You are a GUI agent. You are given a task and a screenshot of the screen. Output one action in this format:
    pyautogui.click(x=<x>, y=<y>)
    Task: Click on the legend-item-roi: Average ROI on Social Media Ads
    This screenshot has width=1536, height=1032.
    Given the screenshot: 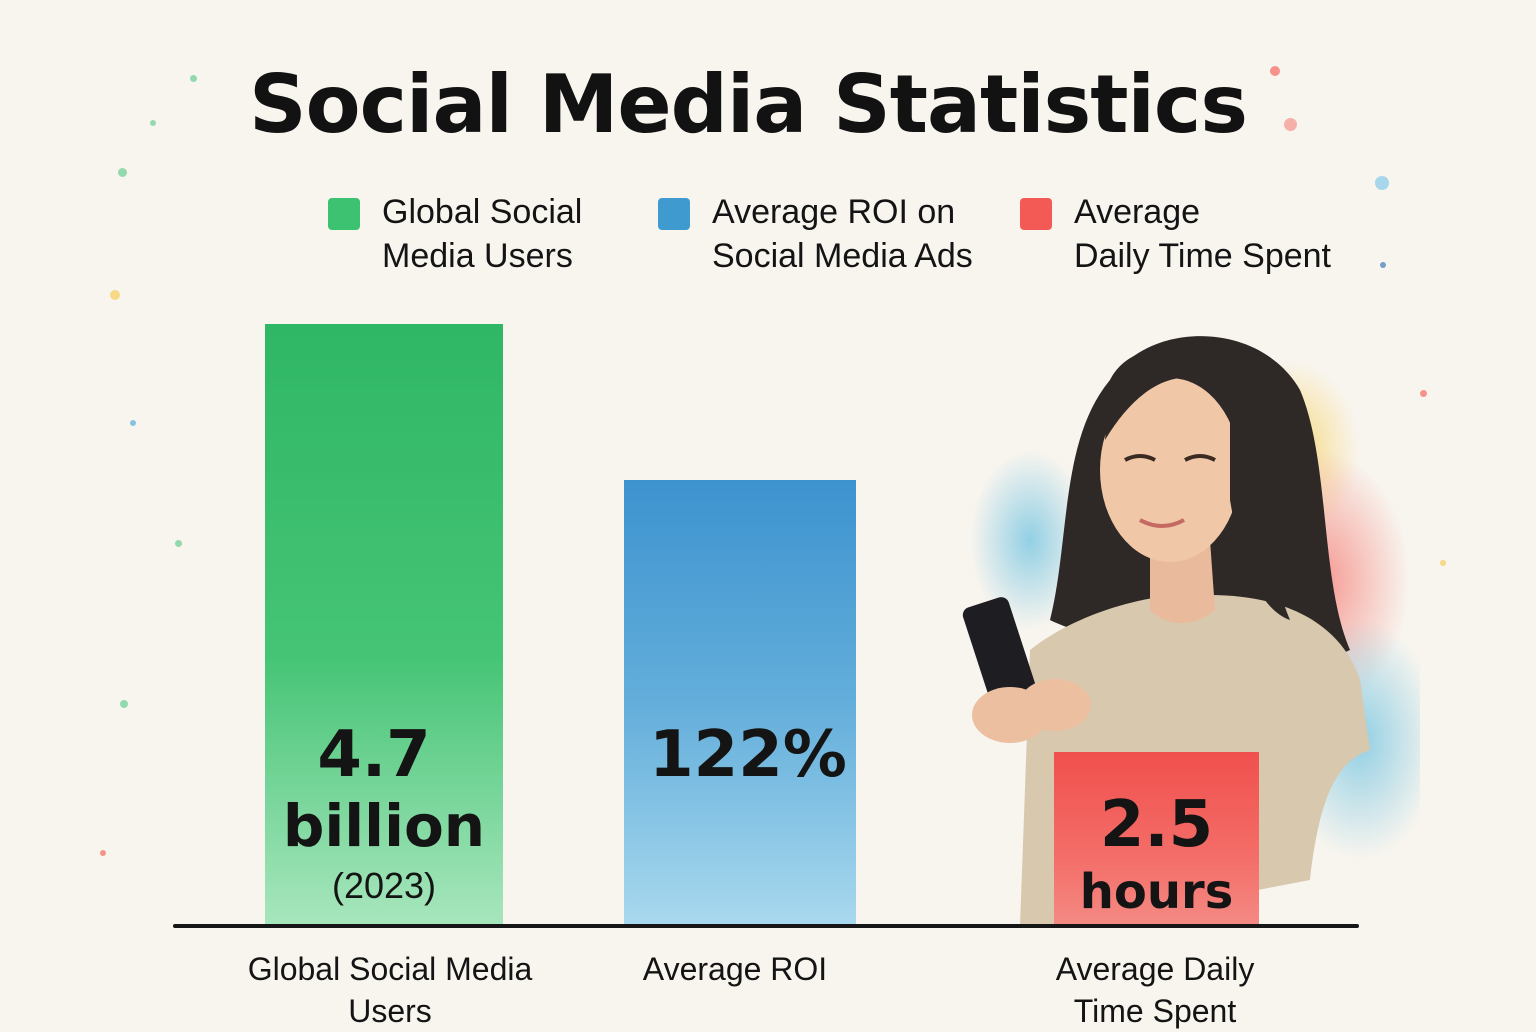 What is the action you would take?
    pyautogui.click(x=839, y=234)
    